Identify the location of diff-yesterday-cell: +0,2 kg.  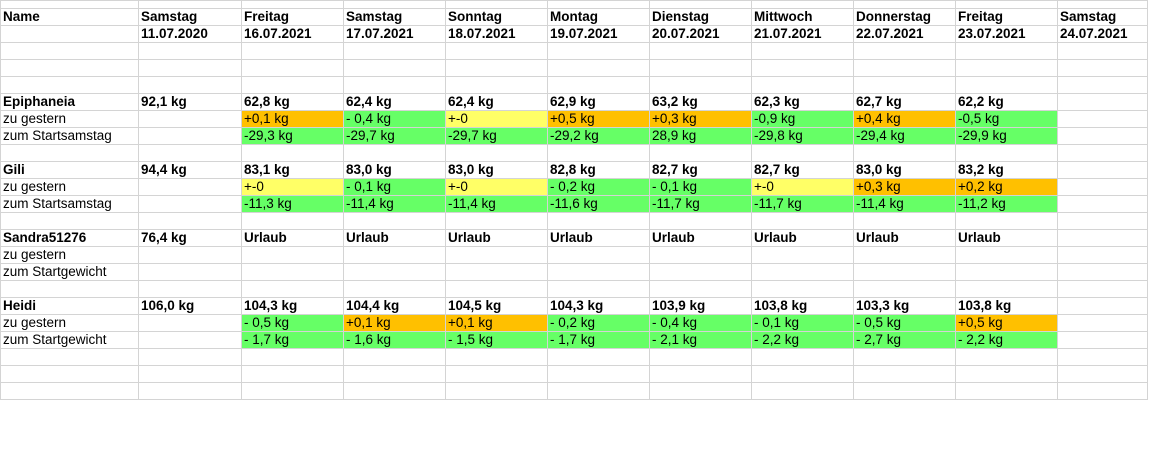
(1006, 187).